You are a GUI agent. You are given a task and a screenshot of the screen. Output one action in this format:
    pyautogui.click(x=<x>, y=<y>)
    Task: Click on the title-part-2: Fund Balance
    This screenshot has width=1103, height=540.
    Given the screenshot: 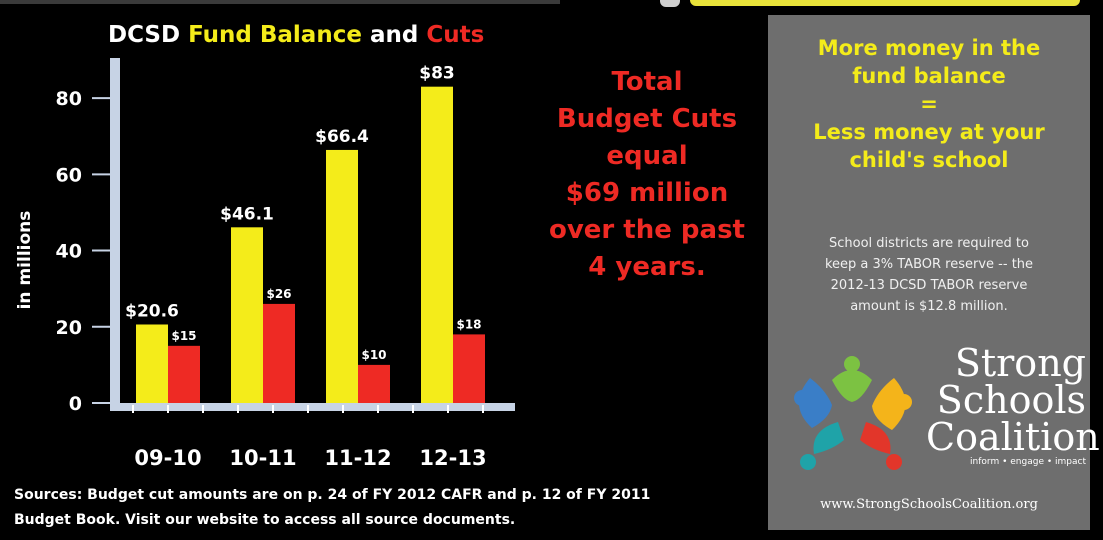 What is the action you would take?
    pyautogui.click(x=275, y=35)
    